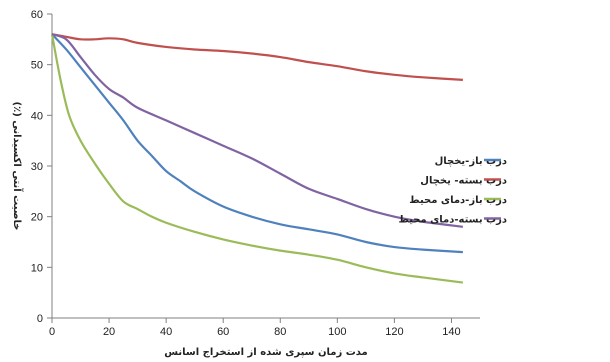 Image resolution: width=610 pixels, height=362 pixels. I want to click on x-tick-label: 60, so click(223, 332).